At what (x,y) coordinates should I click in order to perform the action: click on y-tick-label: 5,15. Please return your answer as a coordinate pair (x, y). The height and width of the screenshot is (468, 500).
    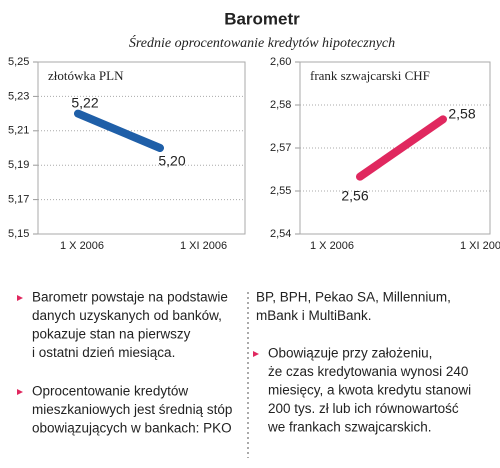
    Looking at the image, I should click on (18, 234).